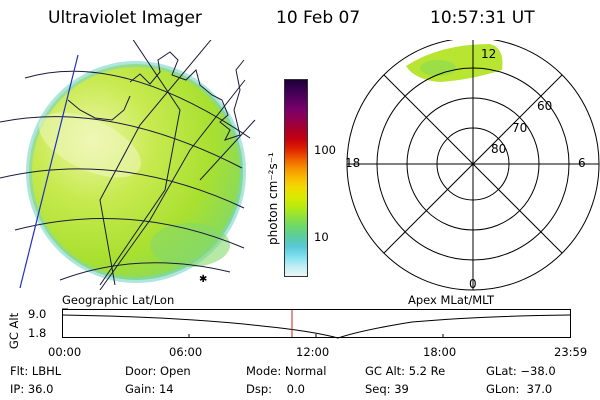 The image size is (600, 400). What do you see at coordinates (325, 150) in the screenshot?
I see `colorbar-tick-100: 100` at bounding box center [325, 150].